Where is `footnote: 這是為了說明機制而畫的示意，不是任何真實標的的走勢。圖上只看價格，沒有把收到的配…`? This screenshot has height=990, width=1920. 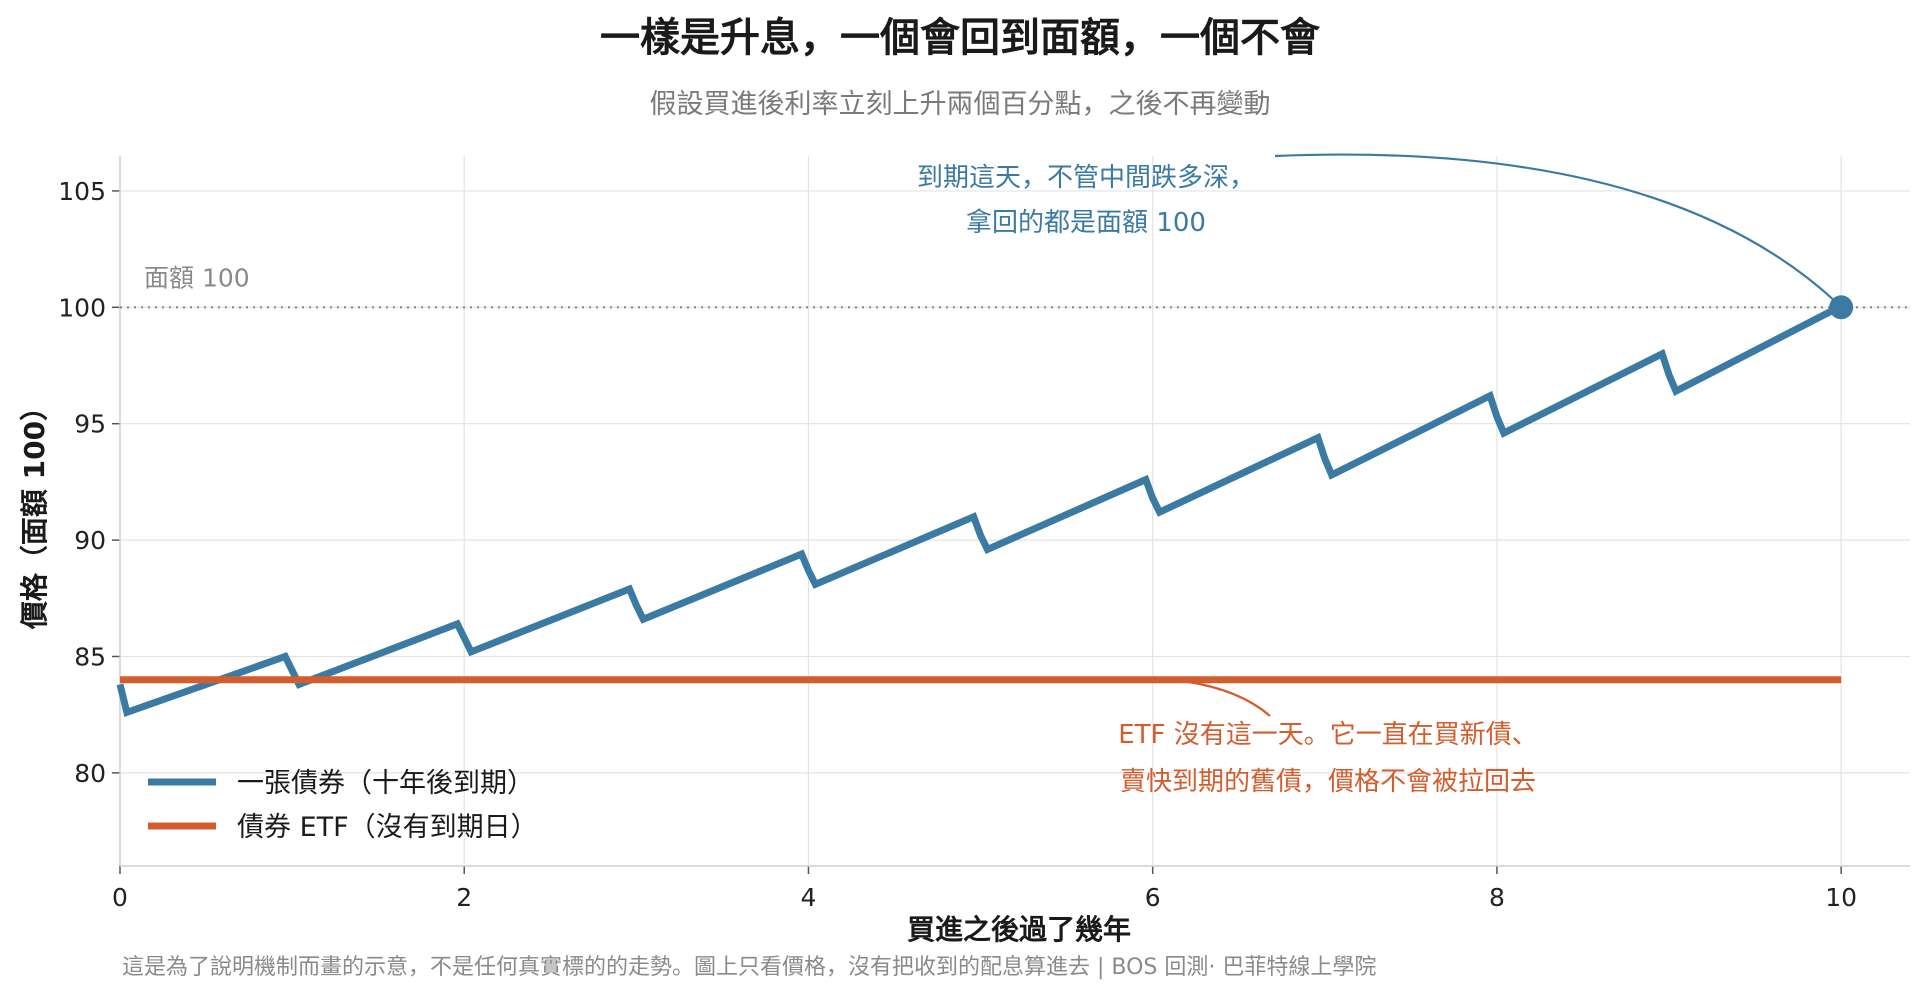 footnote: 這是為了說明機制而畫的示意，不是任何真實標的的走勢。圖上只看價格，沒有把收到的配… is located at coordinates (749, 967).